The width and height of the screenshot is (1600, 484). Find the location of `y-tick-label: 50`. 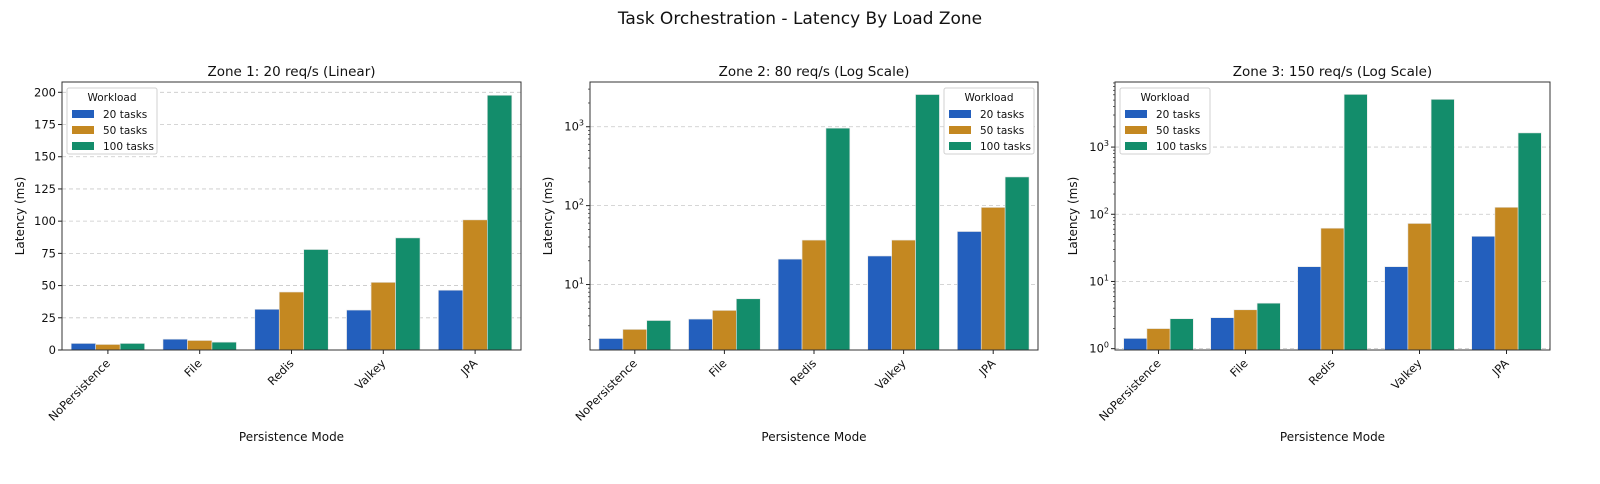

y-tick-label: 50 is located at coordinates (48, 286).